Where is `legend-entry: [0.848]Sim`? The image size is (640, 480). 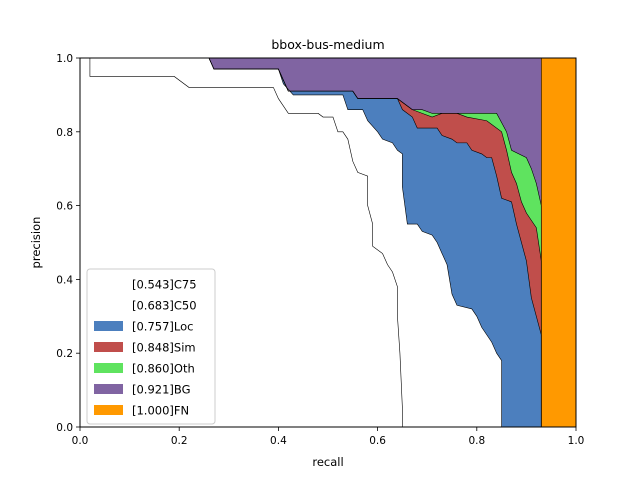 legend-entry: [0.848]Sim is located at coordinates (164, 348).